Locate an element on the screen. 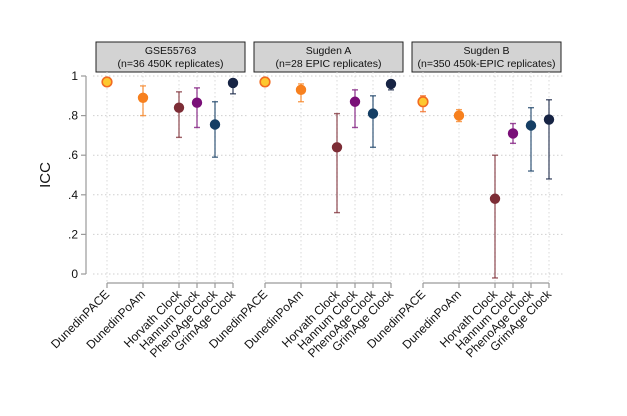 The image size is (627, 416). y-axis: 0 .2 .4 .6 .8 1 is located at coordinates (77, 175).